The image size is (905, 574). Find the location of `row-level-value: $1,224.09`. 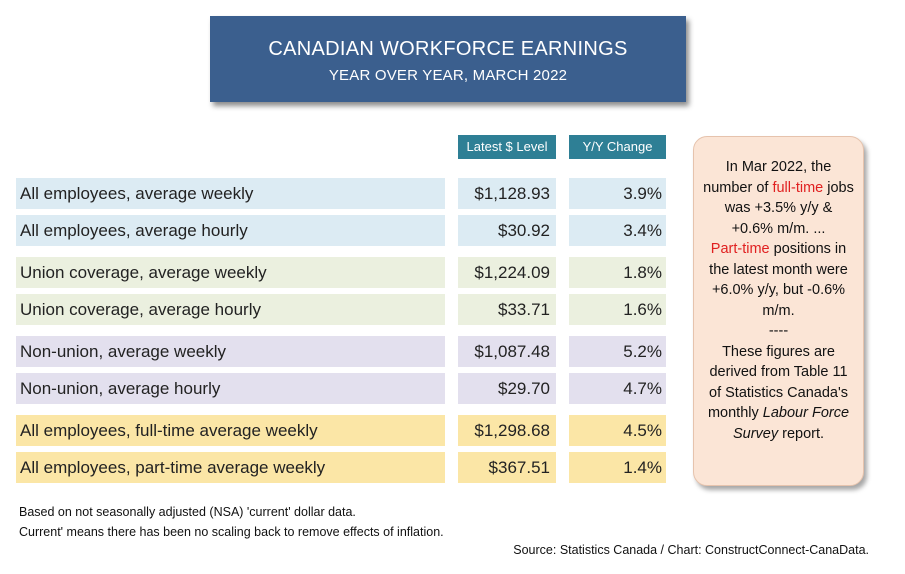

row-level-value: $1,224.09 is located at coordinates (507, 272).